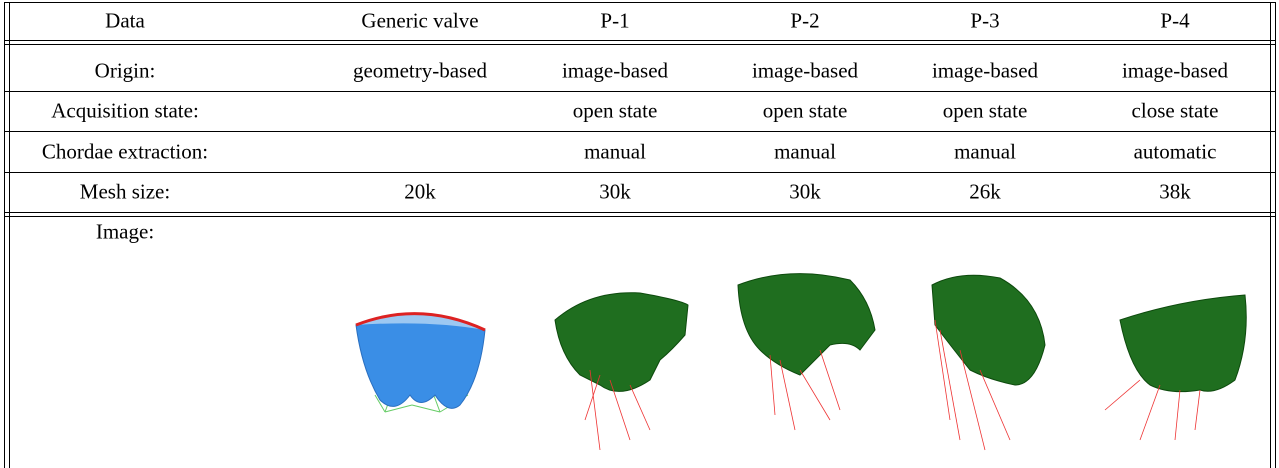  I want to click on row-label: Chordae extraction:, so click(125, 151).